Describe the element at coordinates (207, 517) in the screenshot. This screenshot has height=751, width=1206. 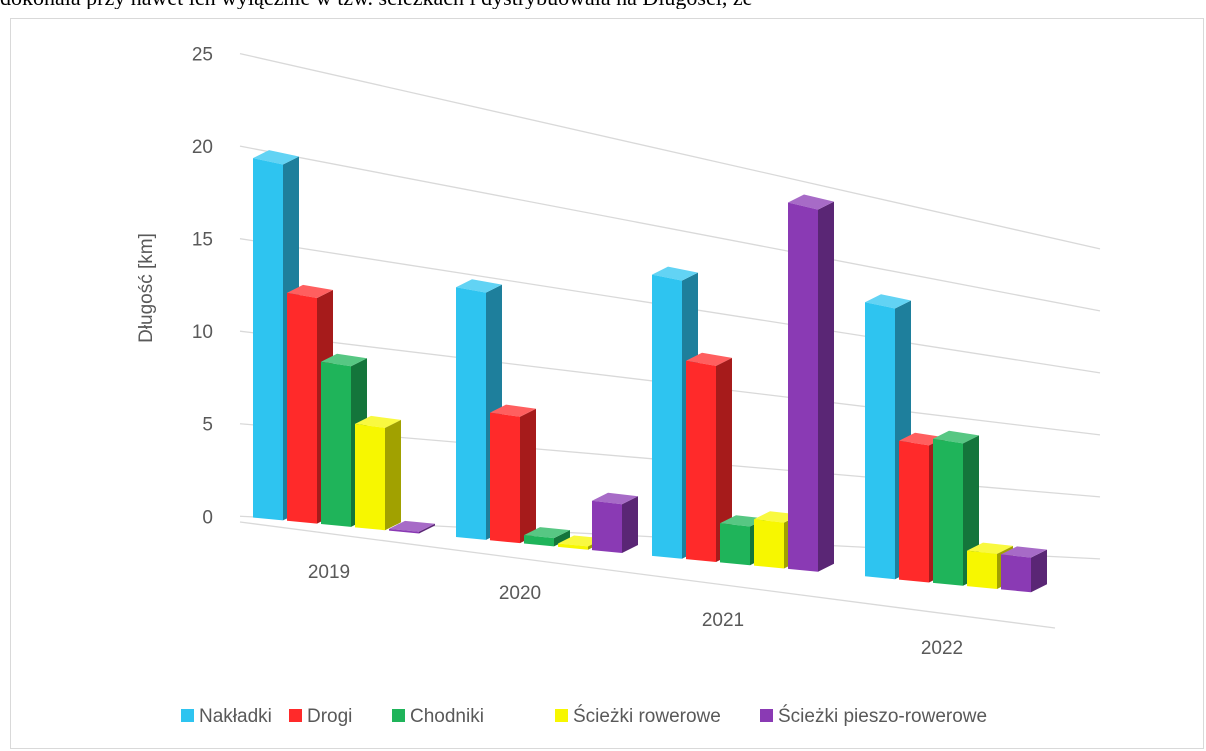
I see `y-tick-label: 0` at that location.